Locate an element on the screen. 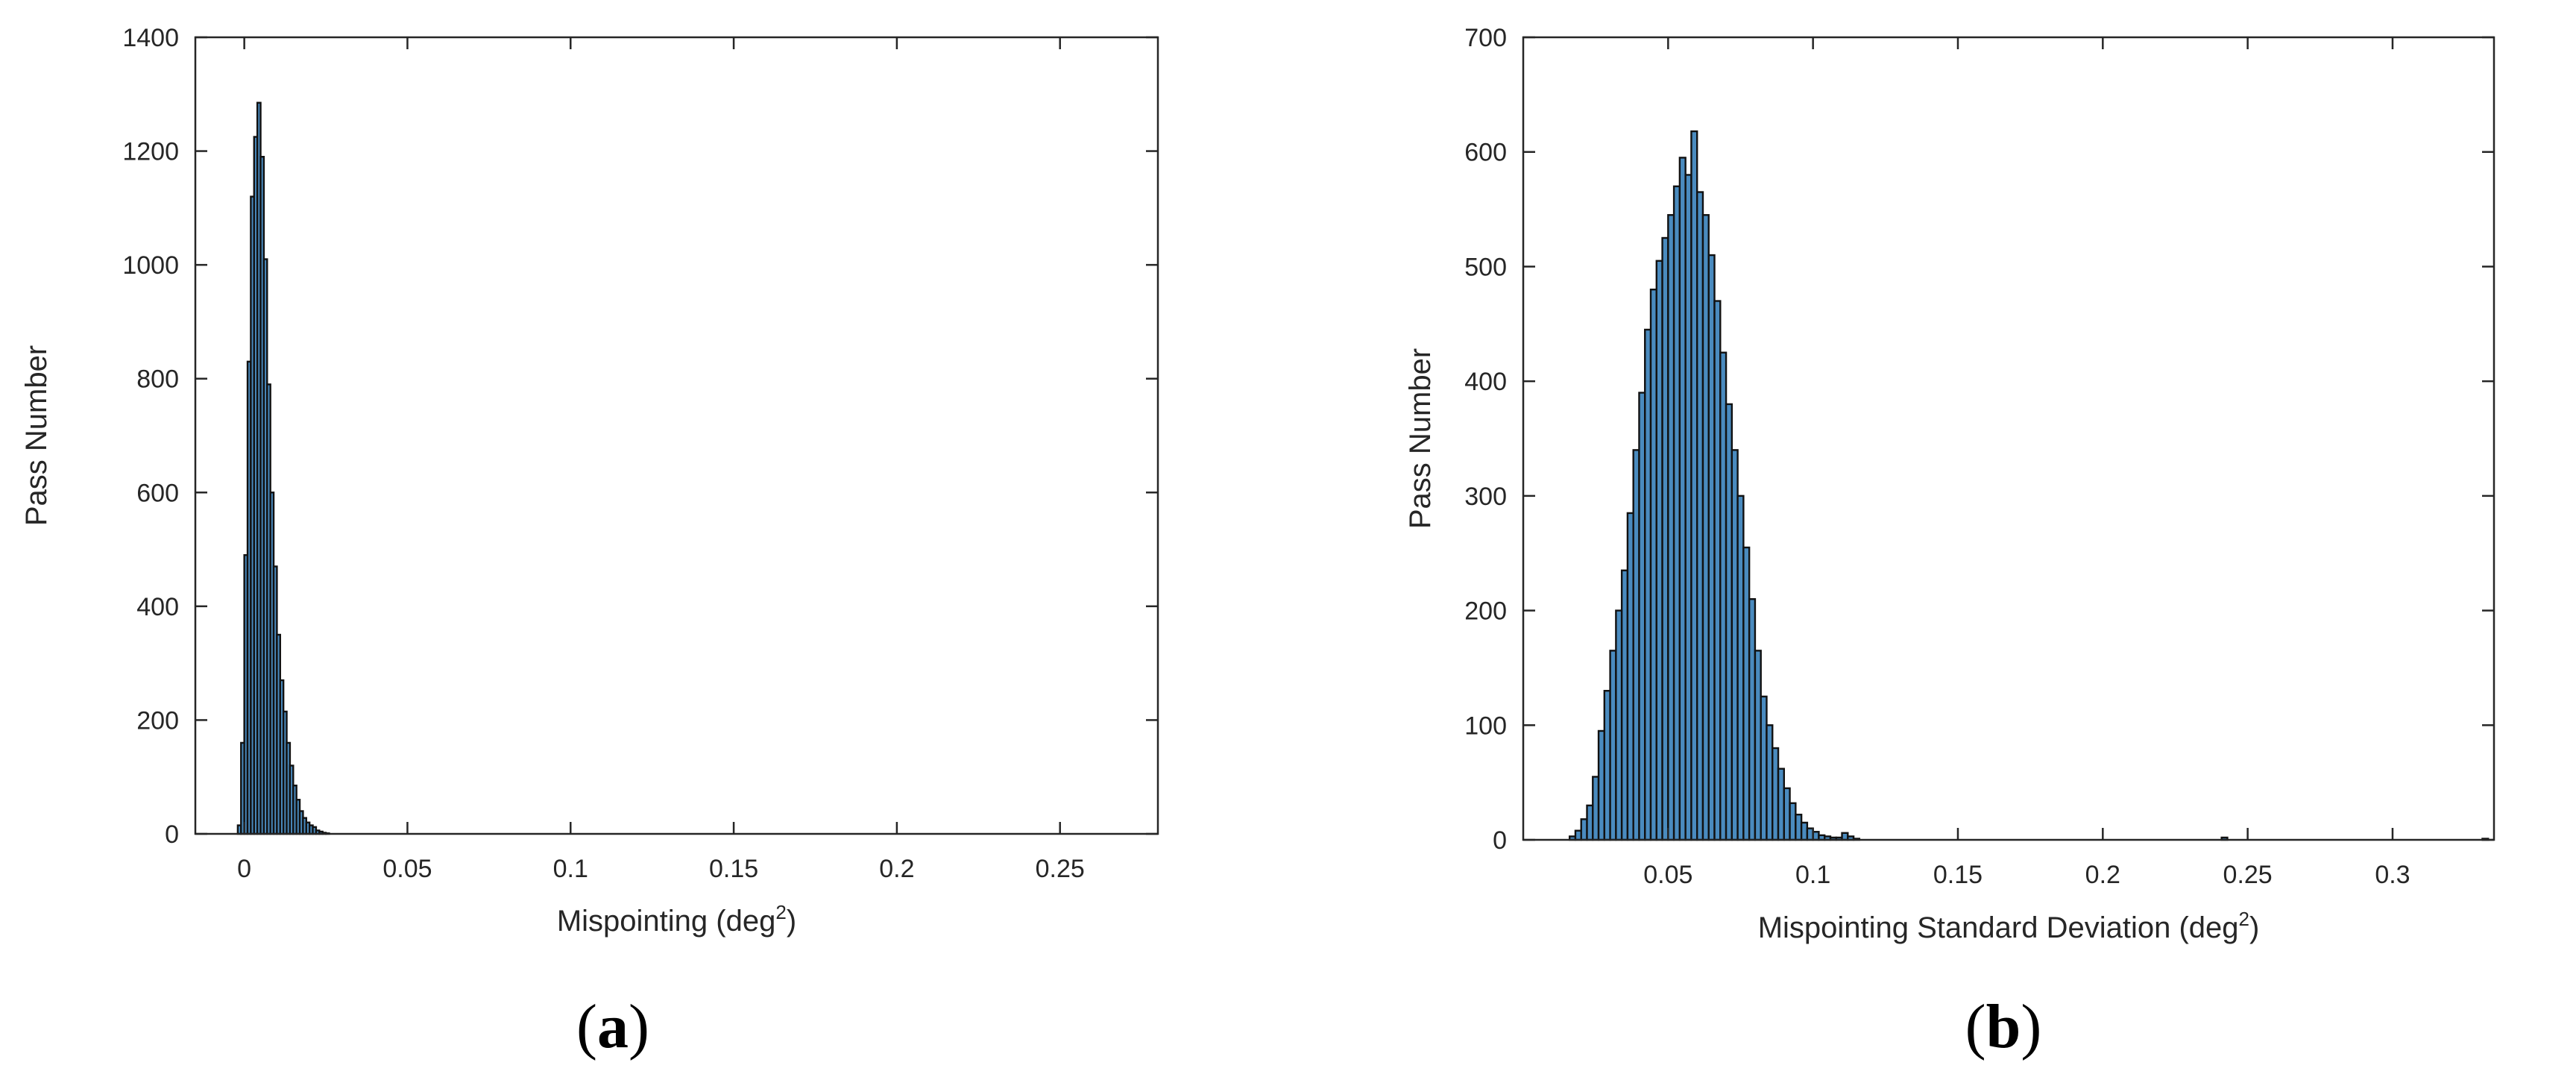 This screenshot has width=2576, height=1080. x-axis-label: Mispointing (deg2) is located at coordinates (676, 919).